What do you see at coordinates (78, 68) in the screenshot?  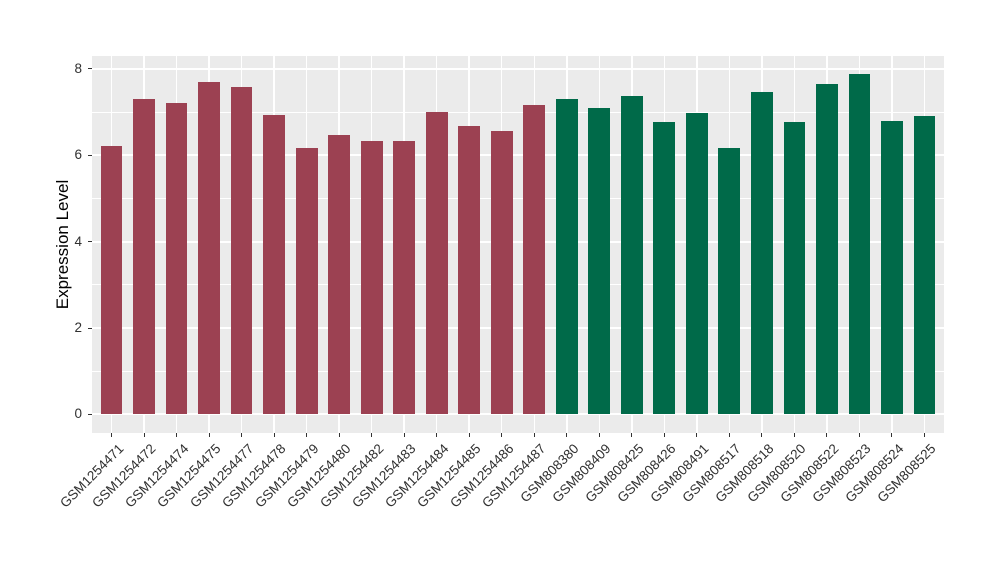 I see `y-tick-label: 8` at bounding box center [78, 68].